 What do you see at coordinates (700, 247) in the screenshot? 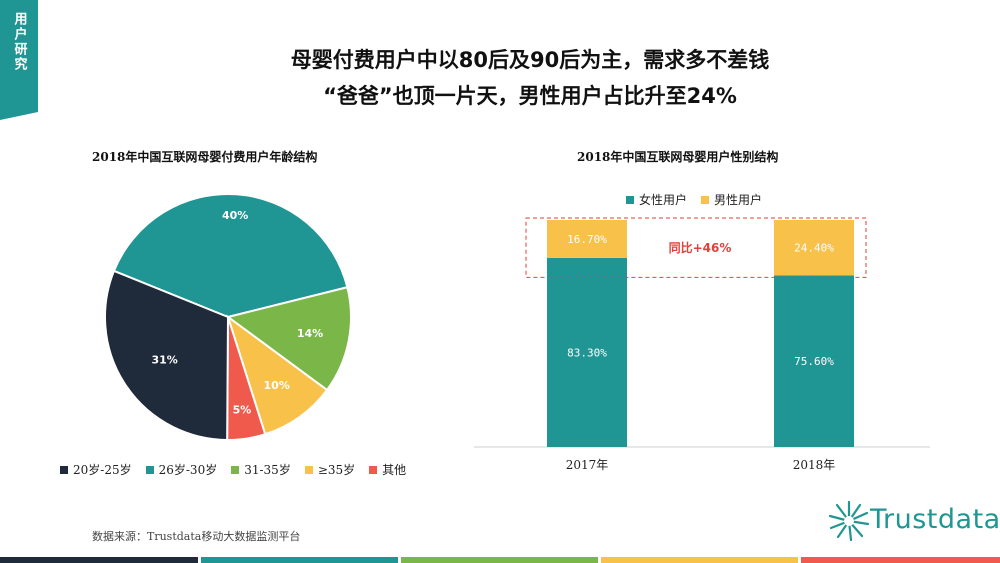
I see `growth-annotation: 同比+46%` at bounding box center [700, 247].